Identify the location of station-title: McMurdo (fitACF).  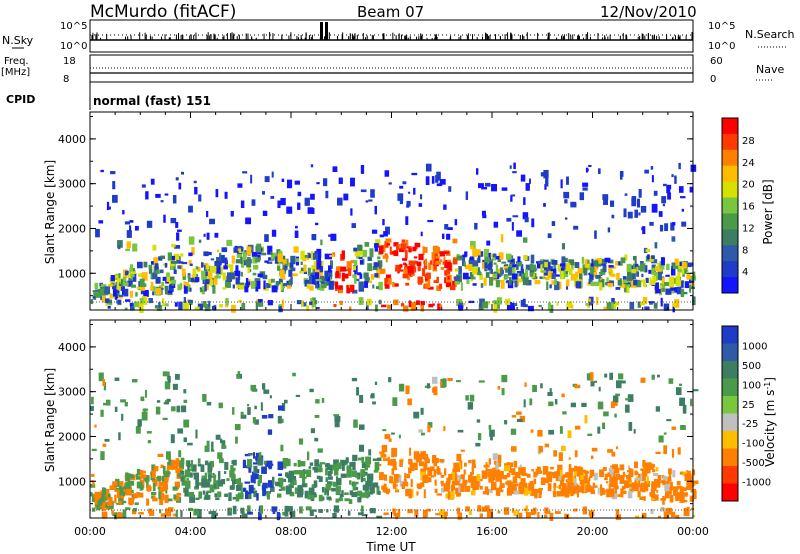
(163, 12).